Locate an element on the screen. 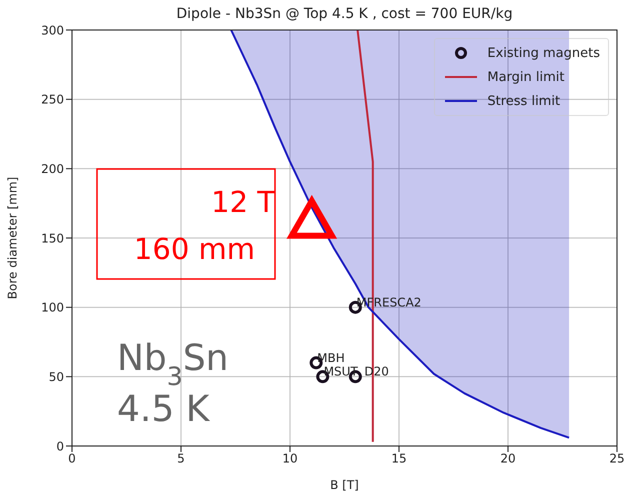 This screenshot has height=495, width=628. y-tick-label: 200 is located at coordinates (52, 169).